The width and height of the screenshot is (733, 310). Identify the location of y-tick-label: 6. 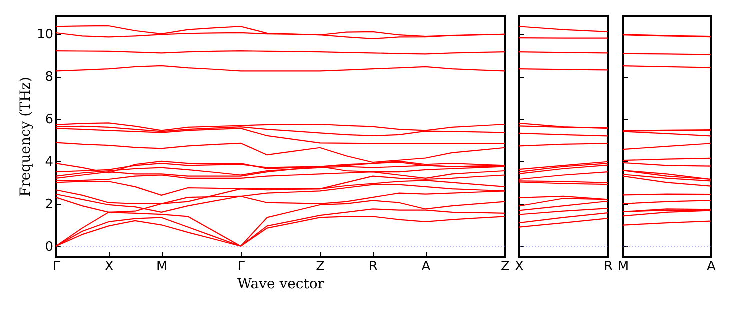
(49, 120).